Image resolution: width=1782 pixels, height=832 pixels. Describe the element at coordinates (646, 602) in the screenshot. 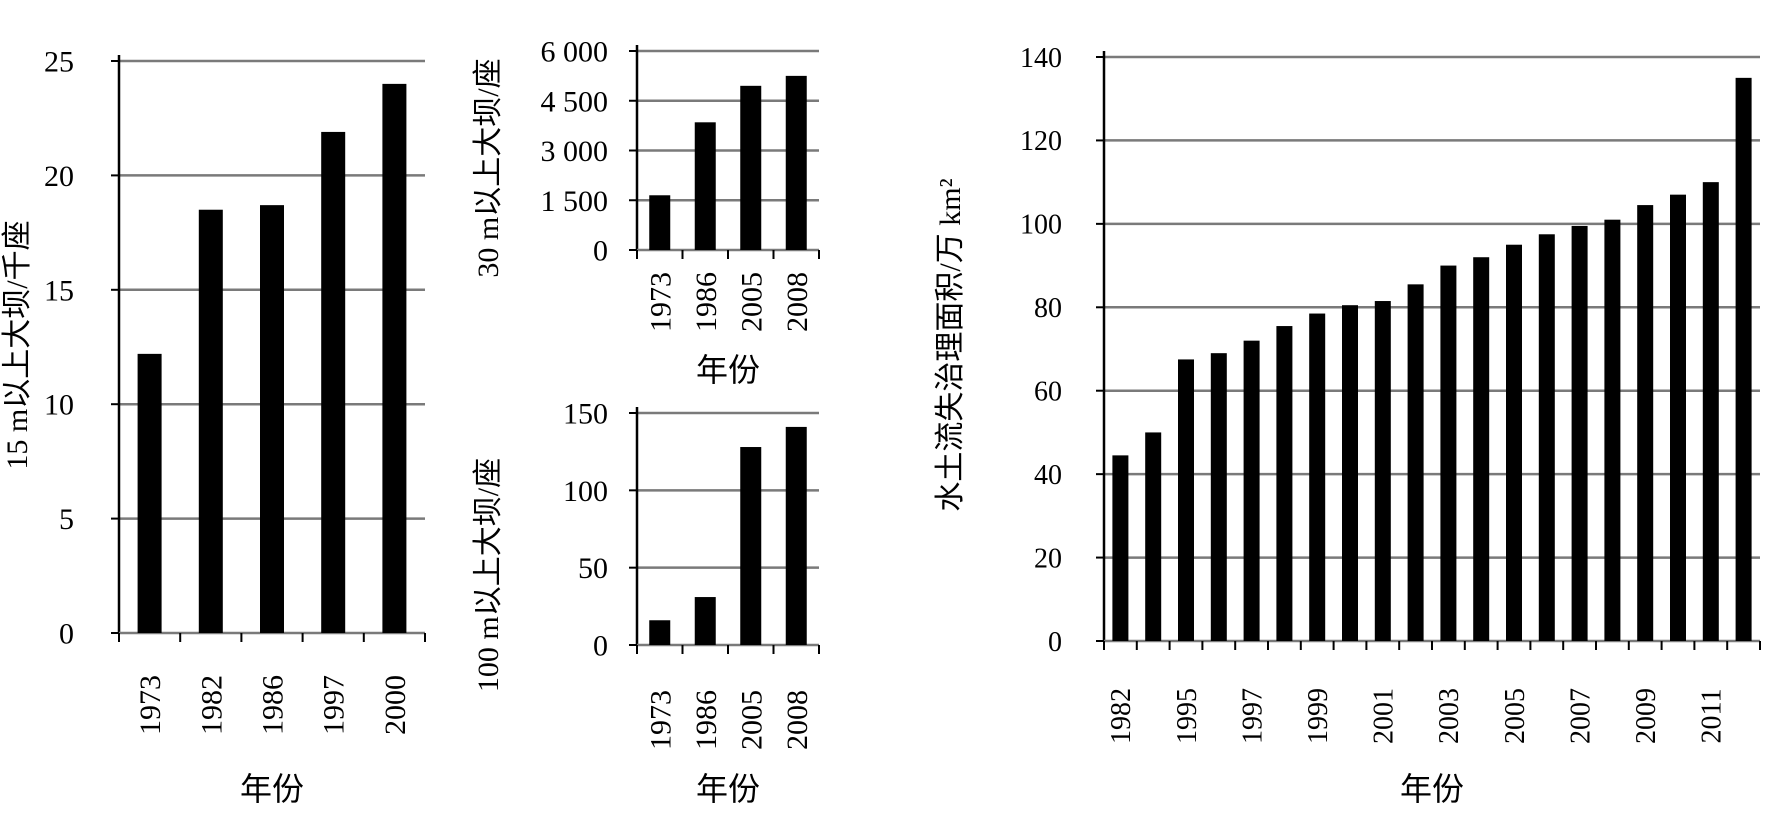

I see `chart-100m: 0 50 100 150 1973 1986 2005 2008 年份 100 m以上大坝/座` at that location.